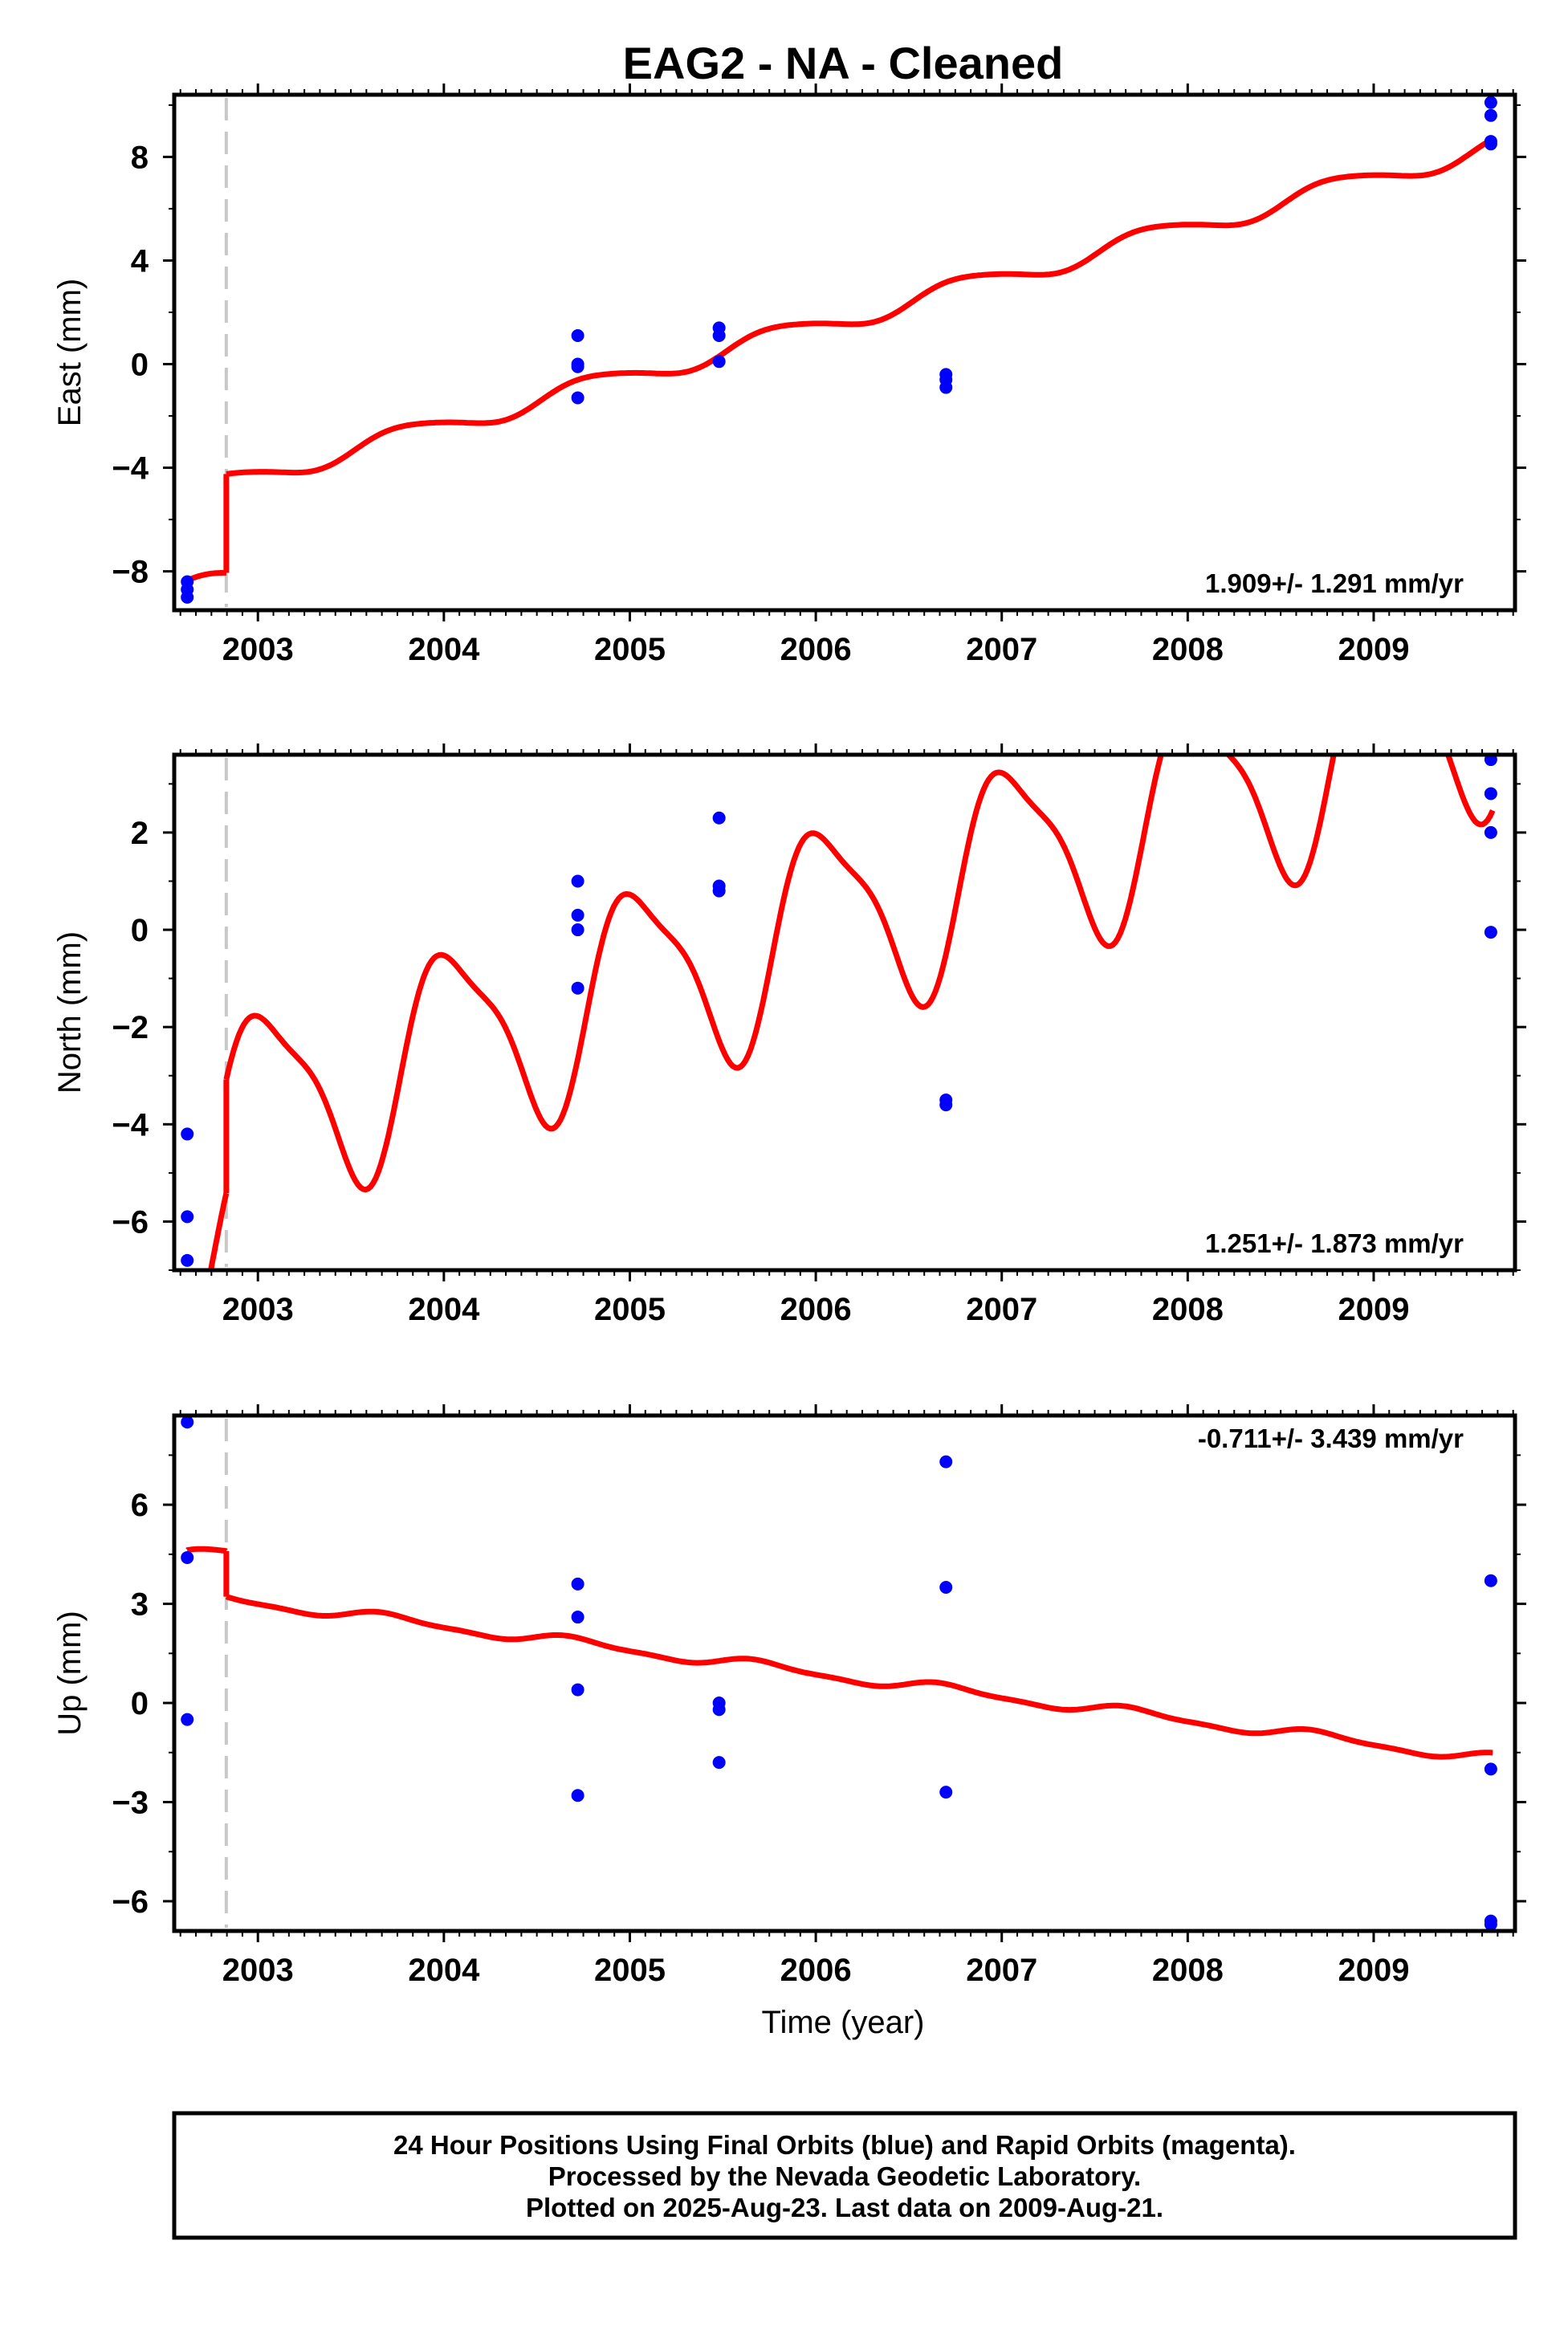 The image size is (1568, 2330). I want to click on y-tick-label: 6, so click(140, 1505).